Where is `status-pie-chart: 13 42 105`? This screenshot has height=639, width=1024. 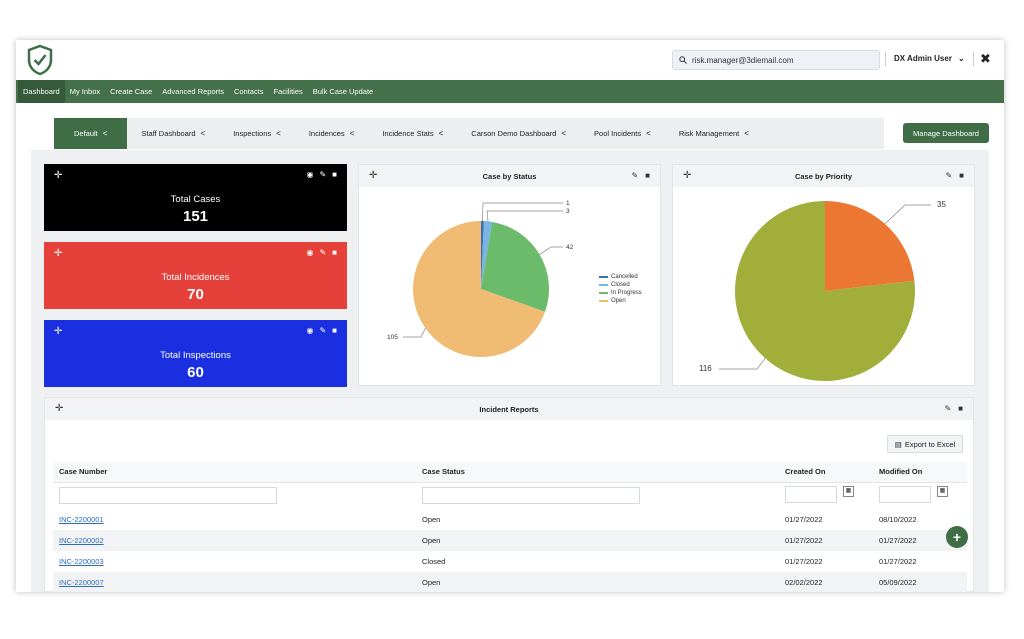 status-pie-chart: 13 42 105 is located at coordinates (480, 278).